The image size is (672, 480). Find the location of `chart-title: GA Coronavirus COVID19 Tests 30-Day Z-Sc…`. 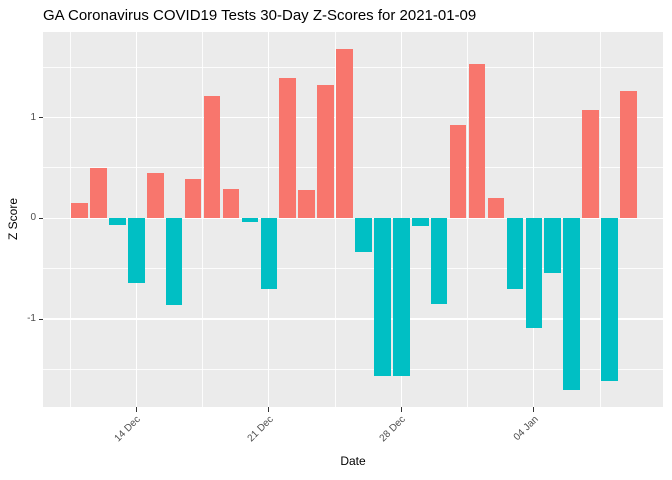

chart-title: GA Coronavirus COVID19 Tests 30-Day Z-Sc… is located at coordinates (260, 15).